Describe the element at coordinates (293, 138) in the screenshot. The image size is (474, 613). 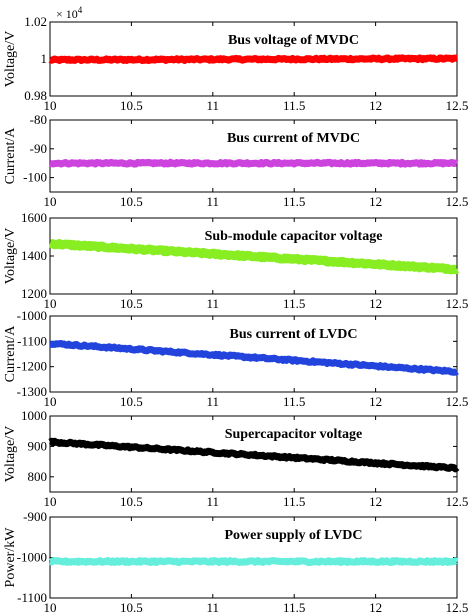
I see `chart-title: Bus current of MVDC` at that location.